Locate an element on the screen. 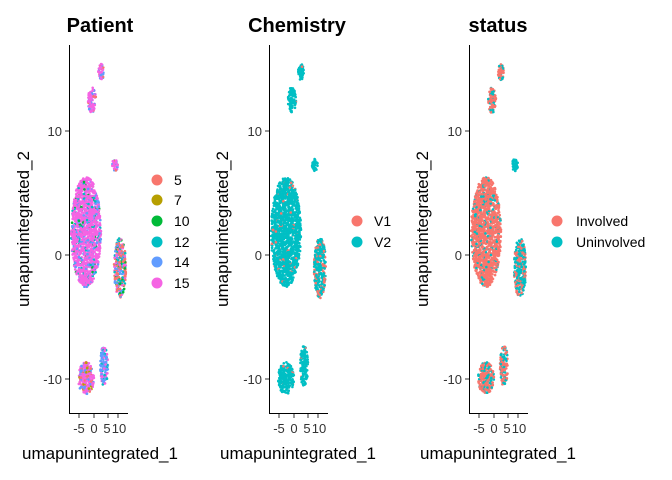  x-tick-label: -5 is located at coordinates (279, 428).